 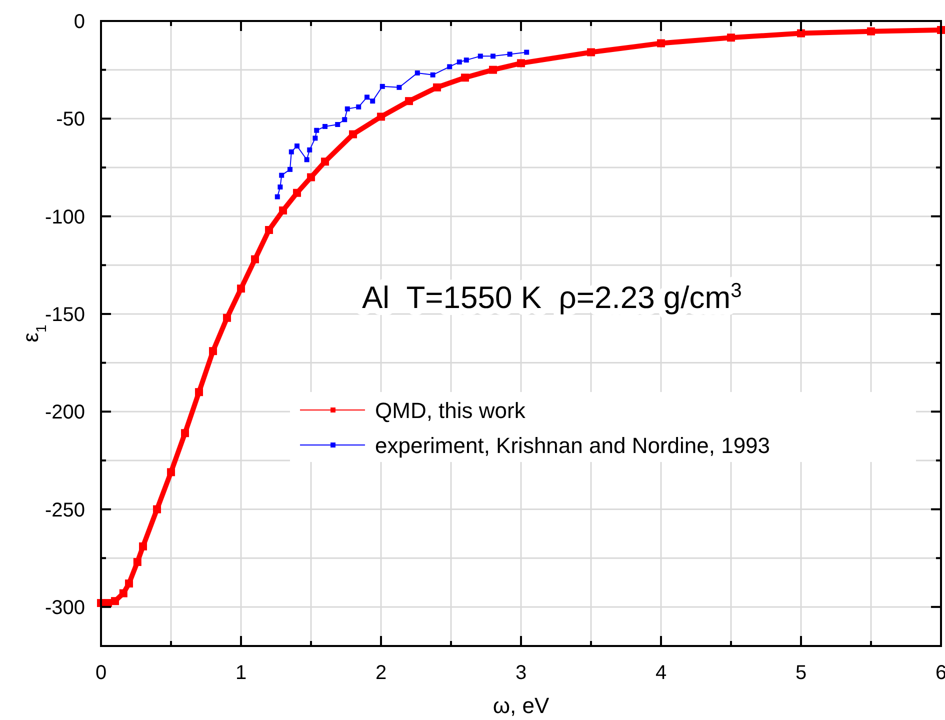 What do you see at coordinates (572, 445) in the screenshot?
I see `legend-label: experiment, Krishnan and Nordine, 1993` at bounding box center [572, 445].